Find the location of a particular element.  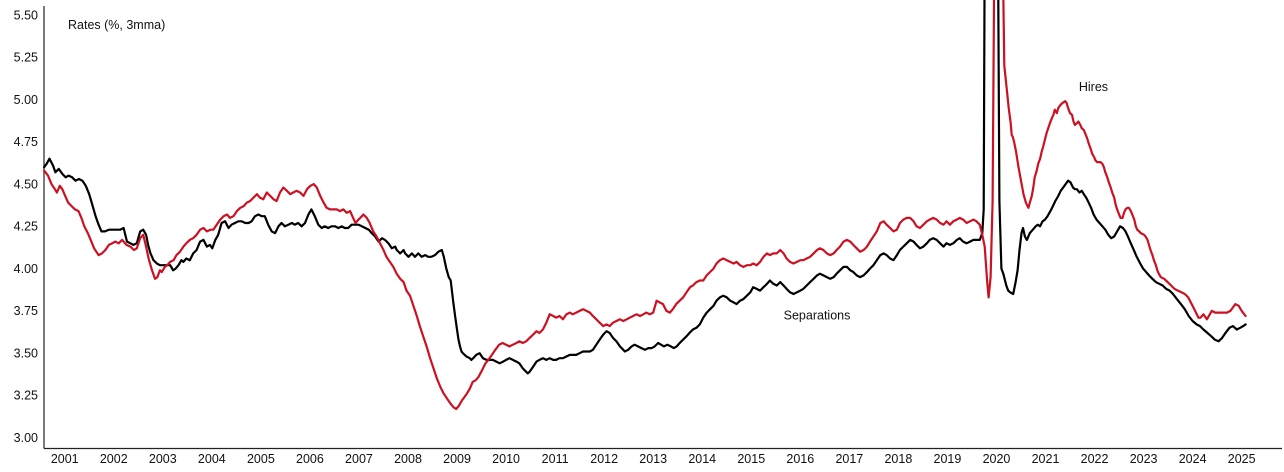

x-tick-label: 2007 is located at coordinates (359, 459).